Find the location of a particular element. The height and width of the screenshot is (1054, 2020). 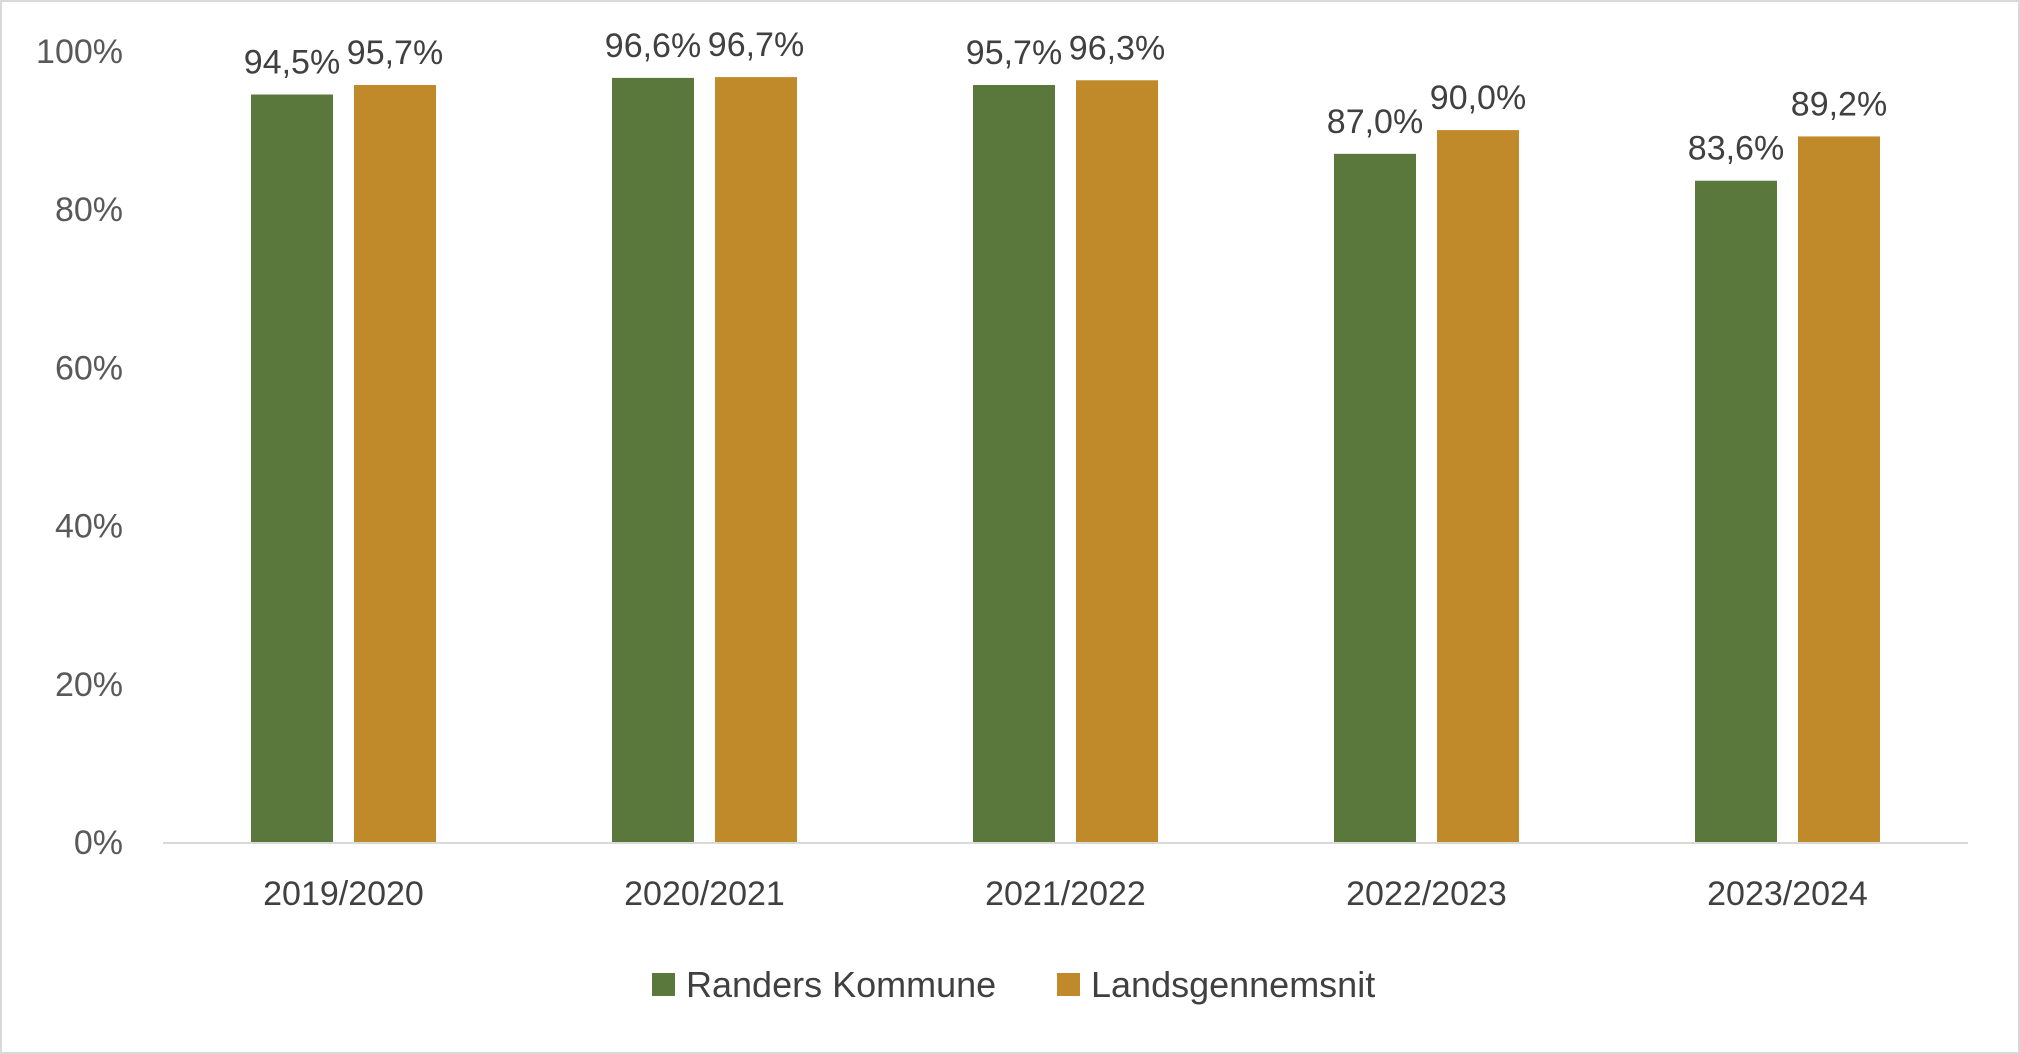

data-label: 96,3% is located at coordinates (1117, 48).